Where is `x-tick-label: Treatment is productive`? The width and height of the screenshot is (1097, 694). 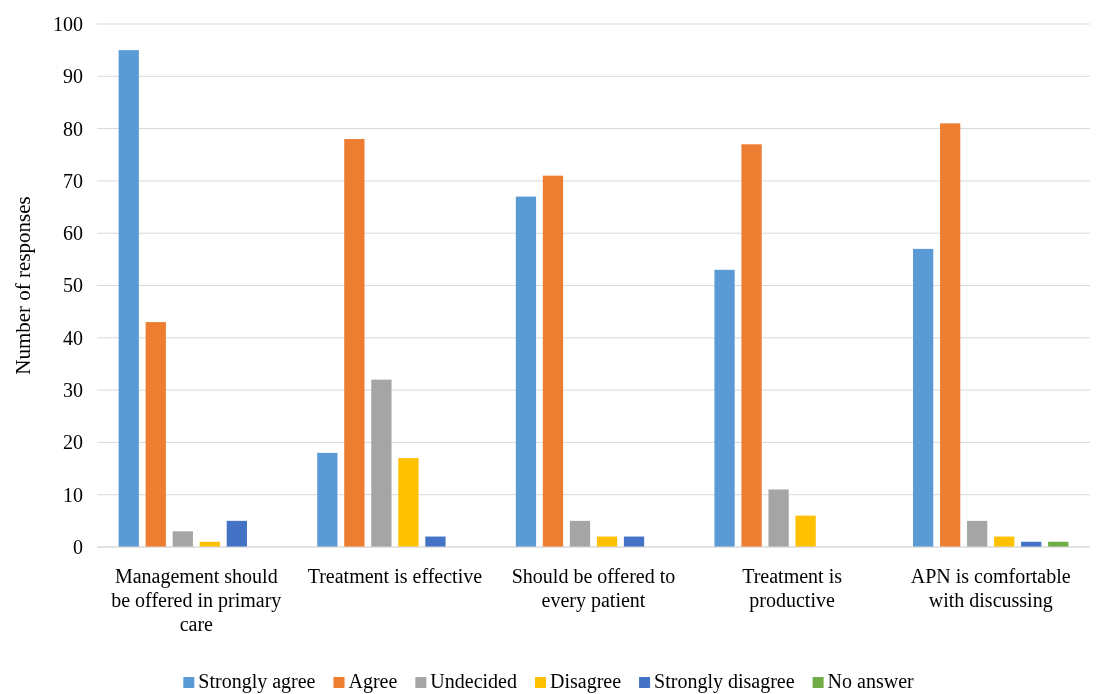
x-tick-label: Treatment is productive is located at coordinates (792, 588).